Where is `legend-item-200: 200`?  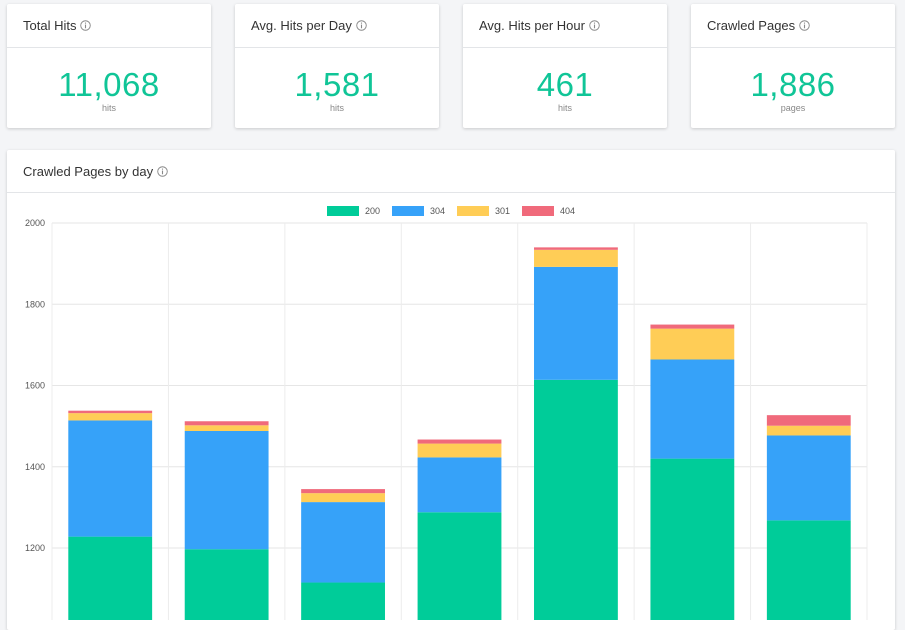 legend-item-200: 200 is located at coordinates (353, 211).